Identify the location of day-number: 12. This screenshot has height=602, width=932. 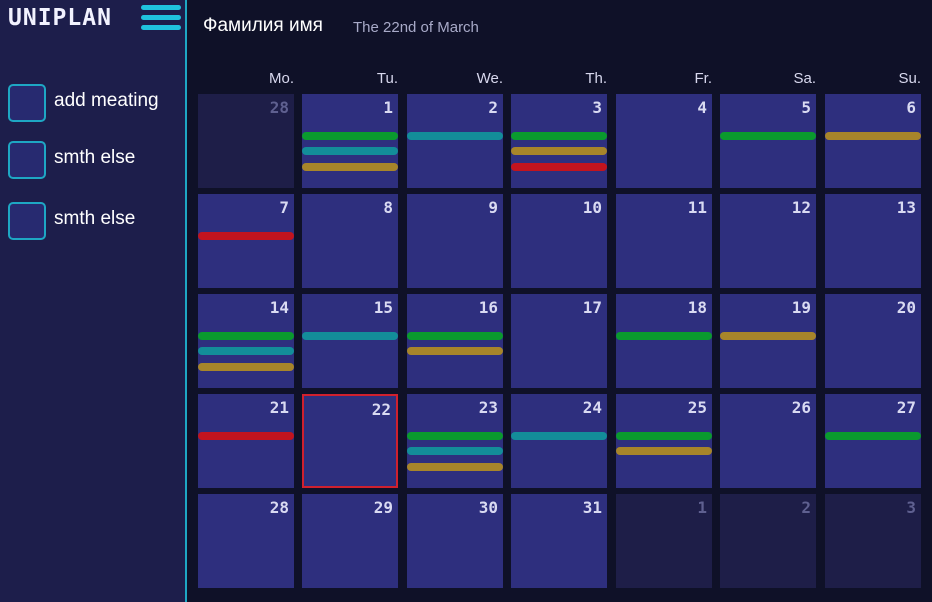
(801, 207).